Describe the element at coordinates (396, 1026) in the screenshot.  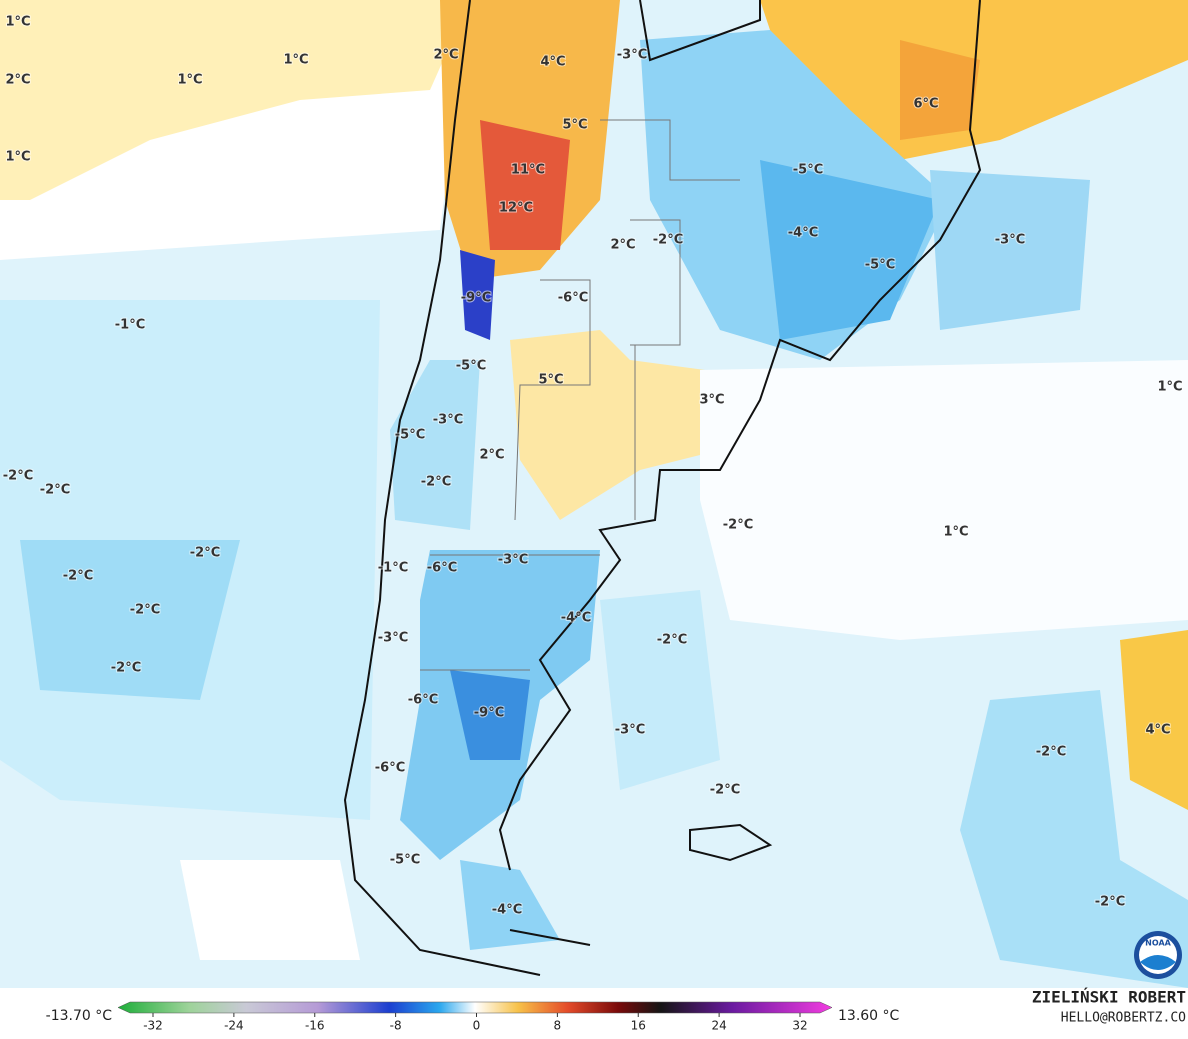
I see `colorbar-tick-label: -8` at that location.